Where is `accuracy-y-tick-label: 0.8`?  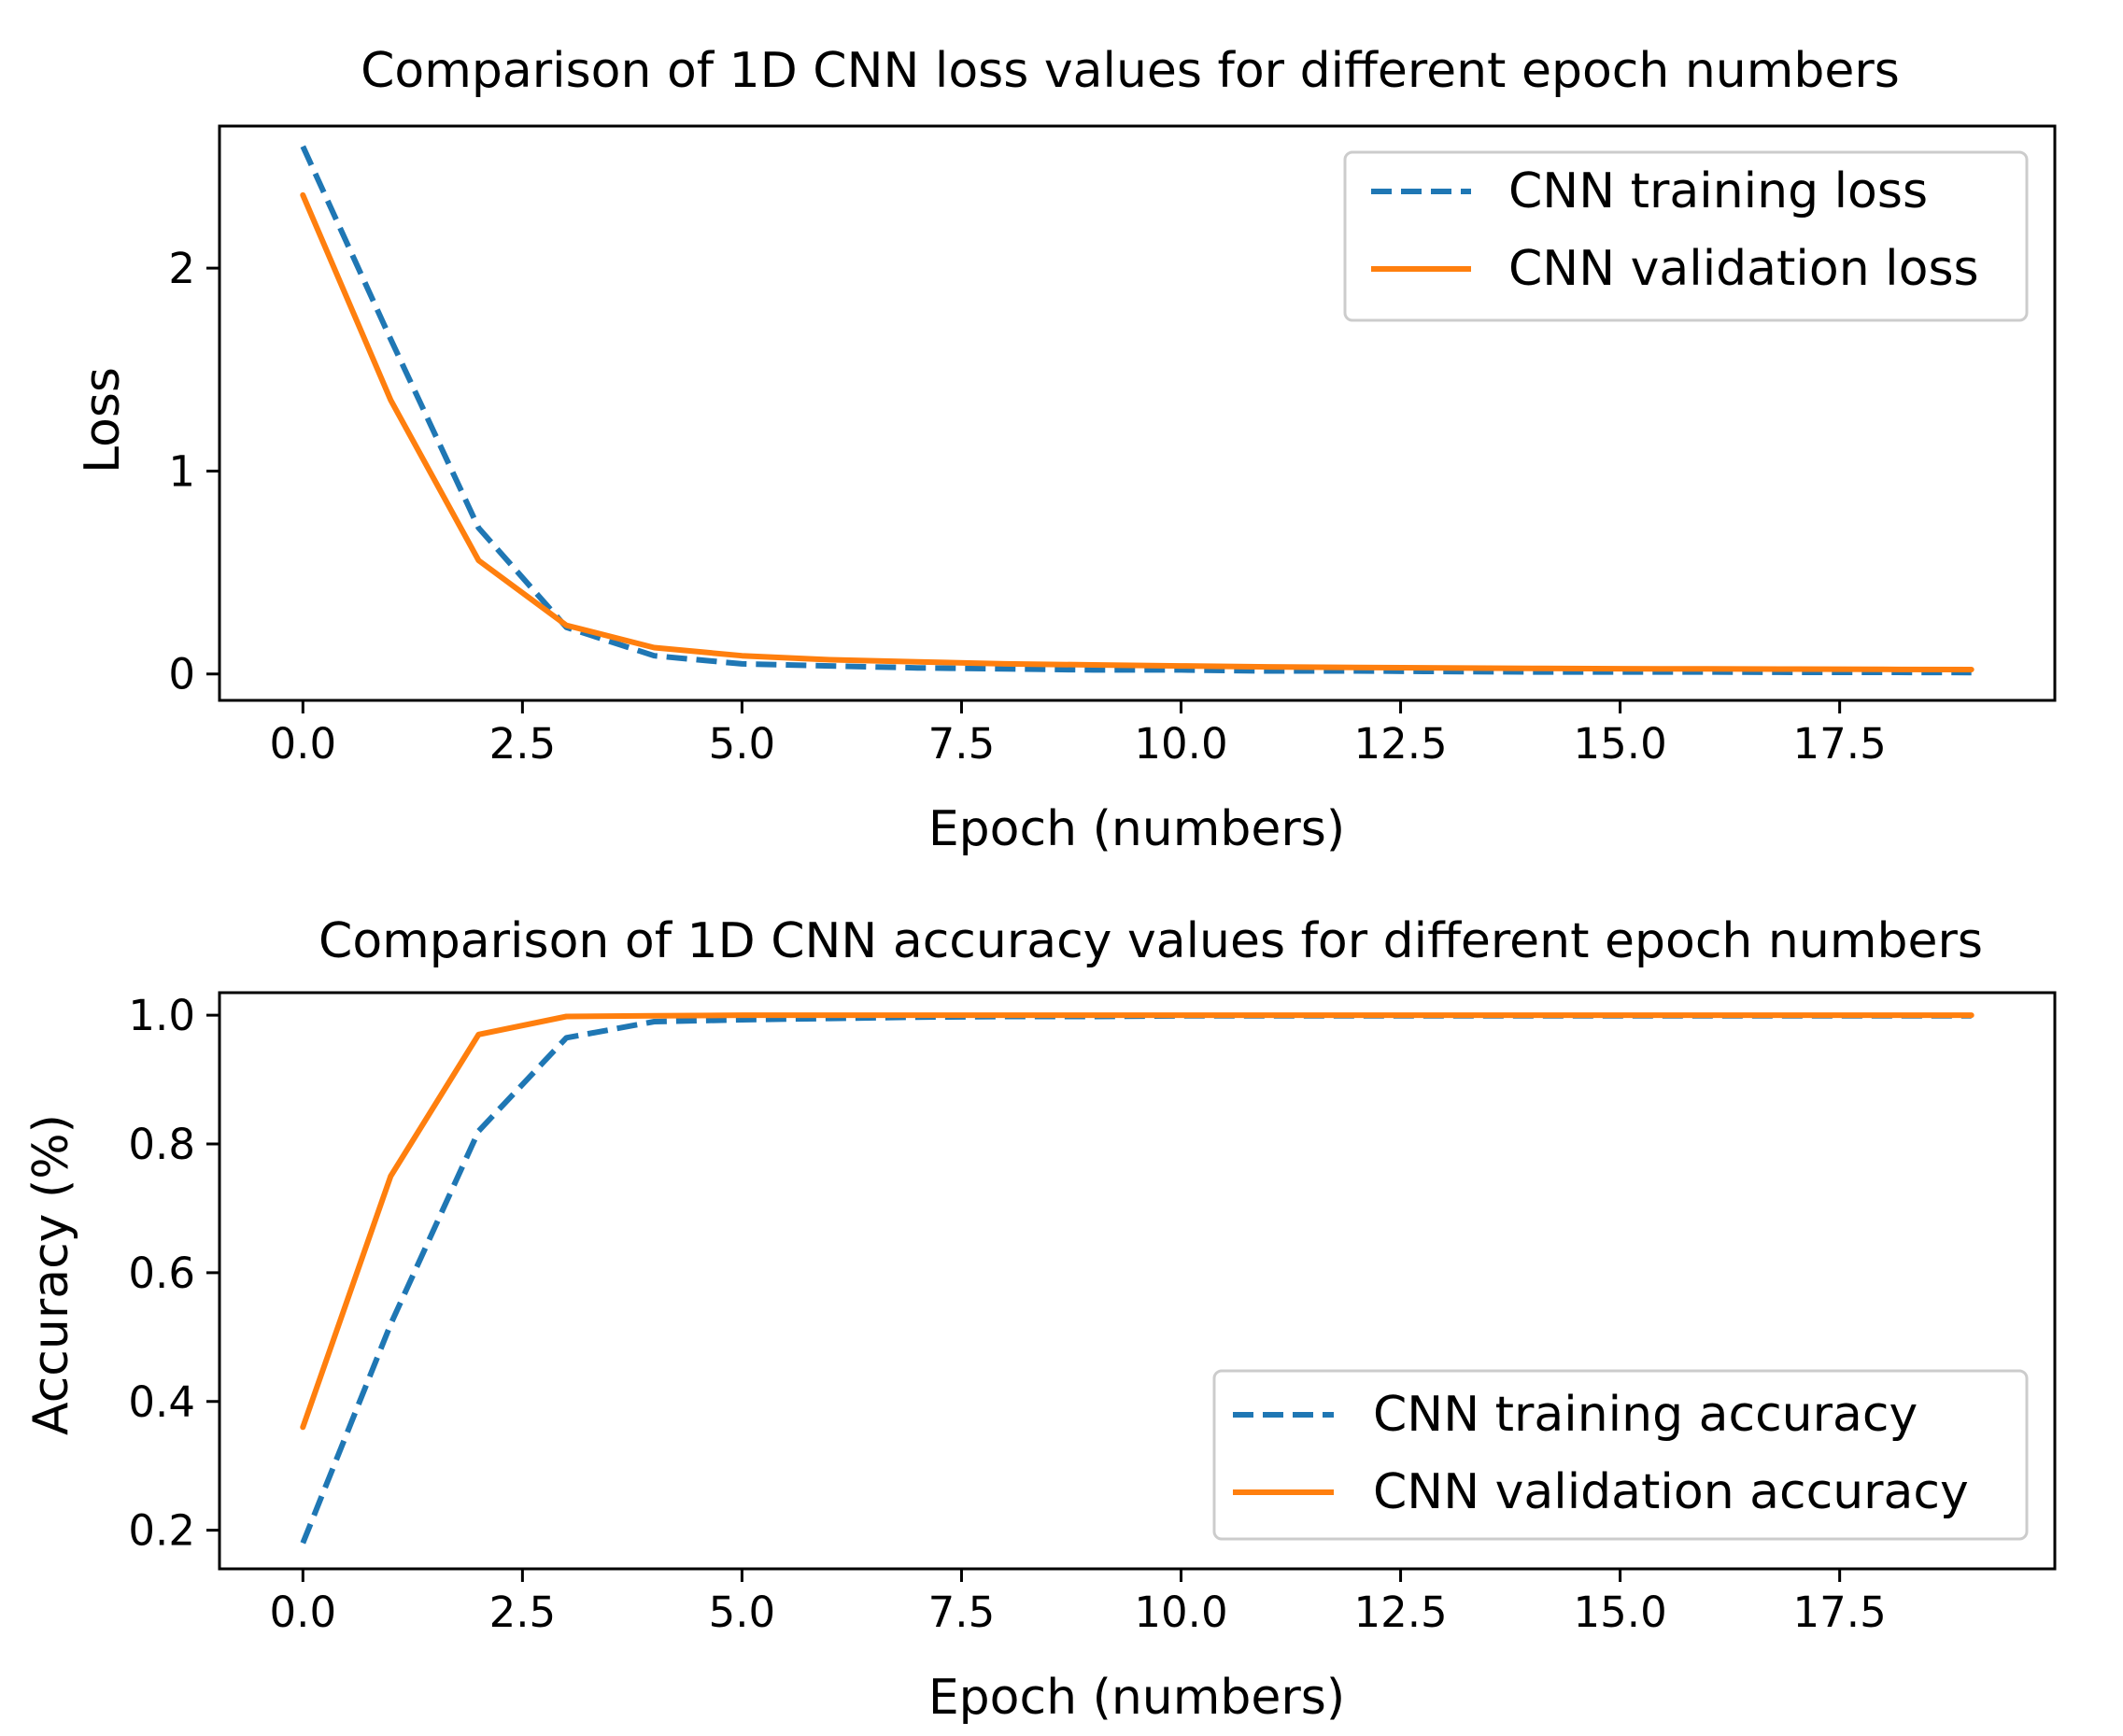
accuracy-y-tick-label: 0.8 is located at coordinates (161, 1145).